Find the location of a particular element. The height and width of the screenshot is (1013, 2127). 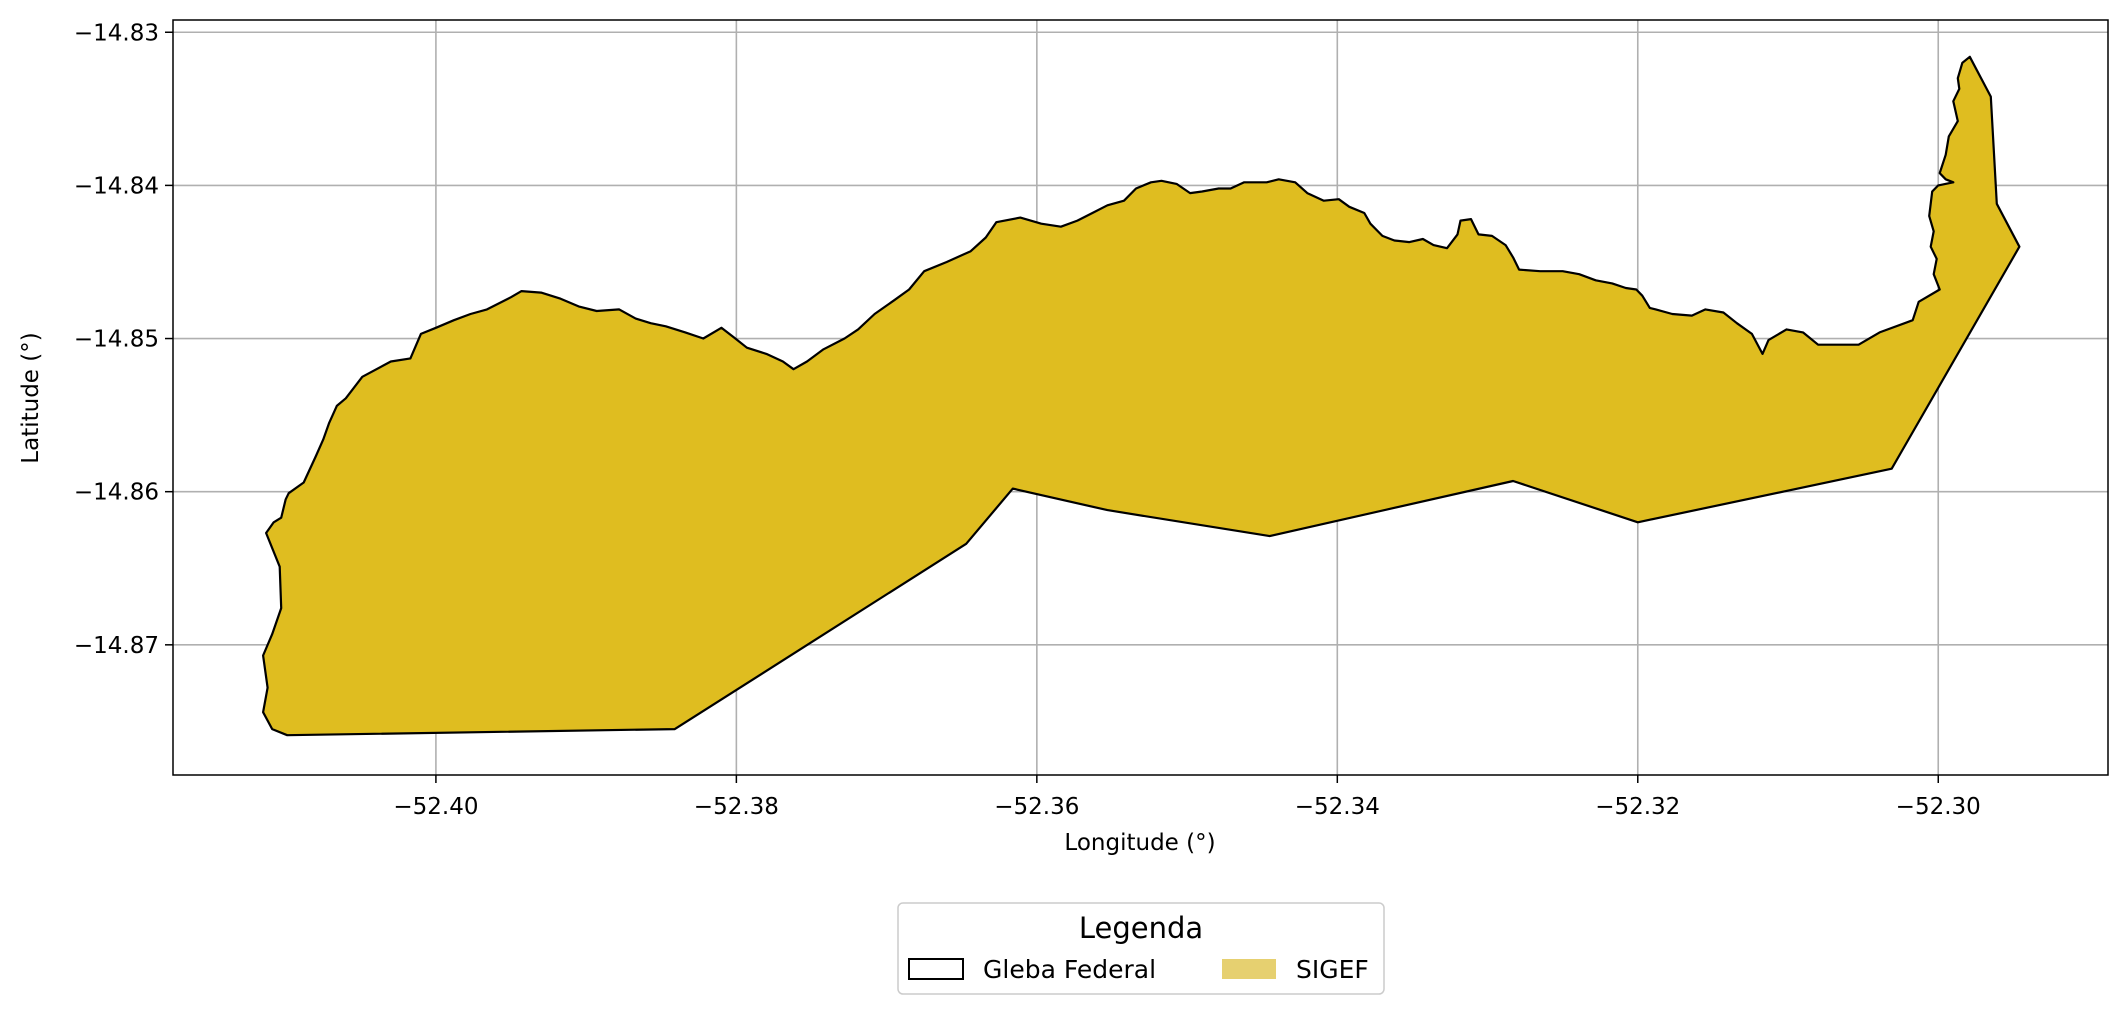

y-axis-title: Latitude (°) is located at coordinates (31, 397).